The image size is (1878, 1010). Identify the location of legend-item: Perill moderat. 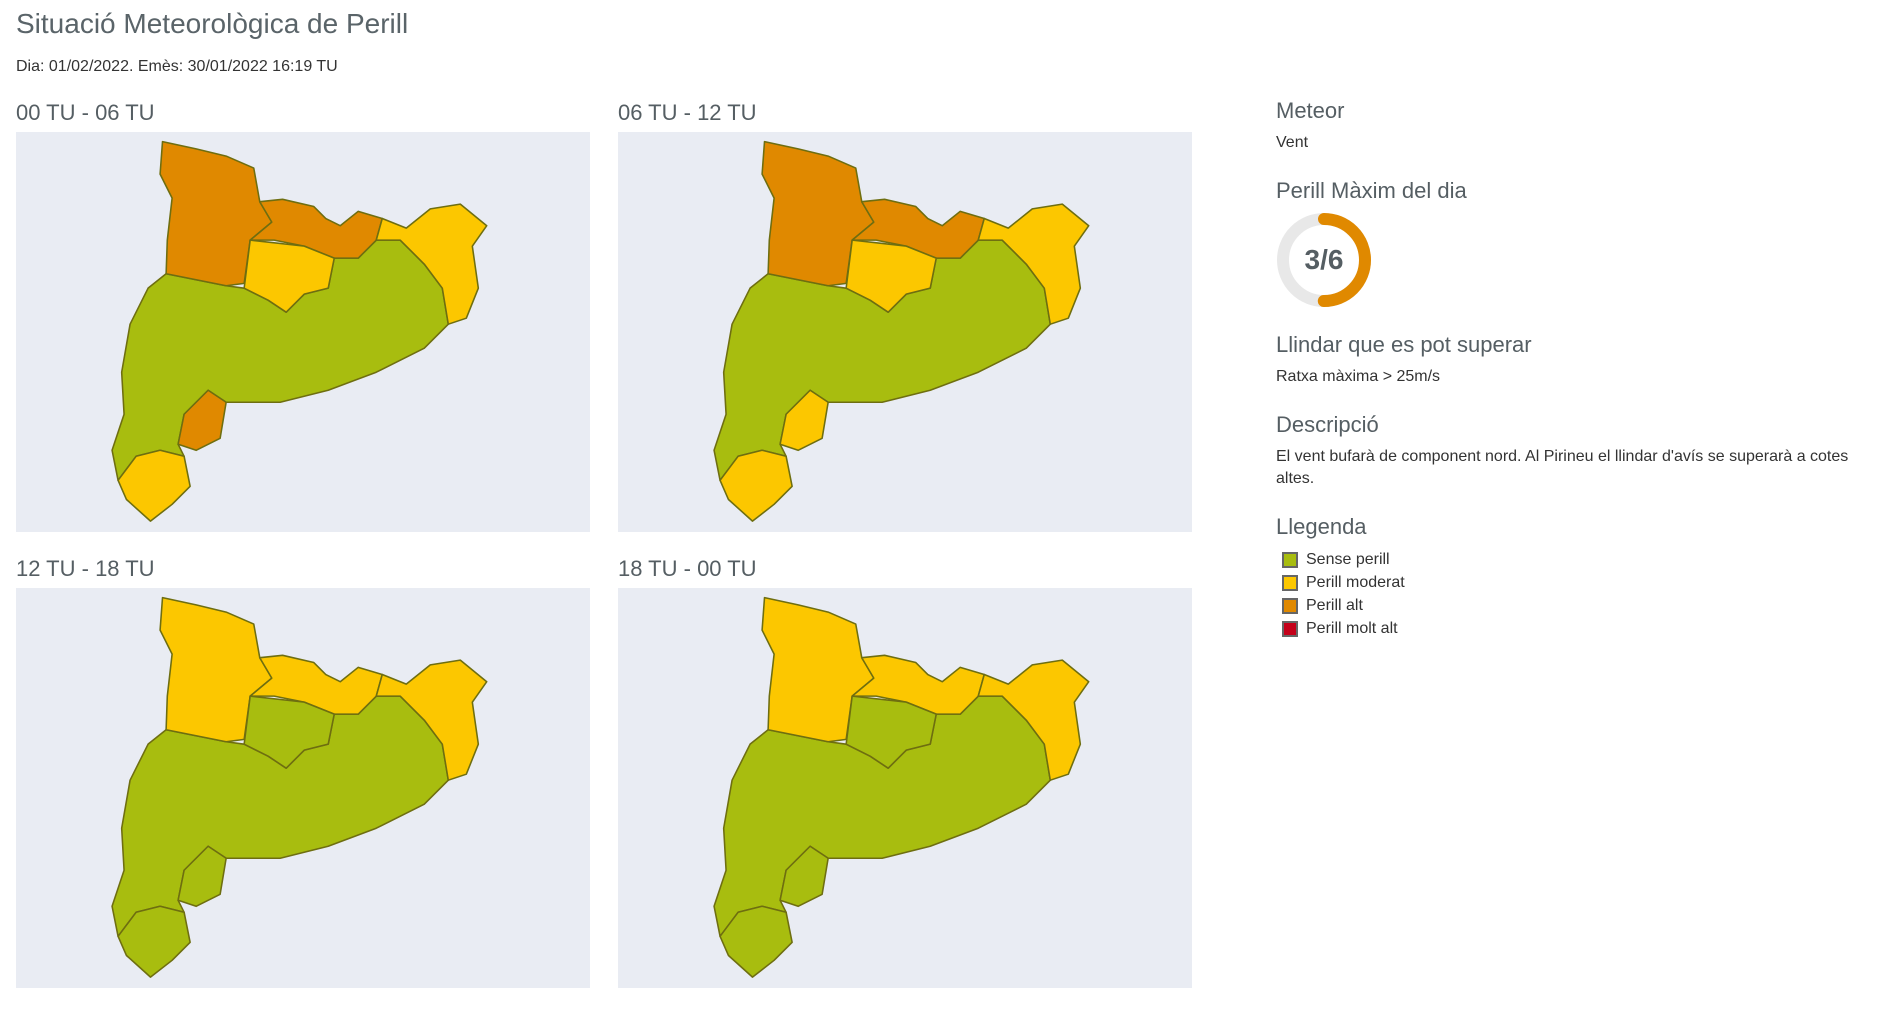
(1576, 582).